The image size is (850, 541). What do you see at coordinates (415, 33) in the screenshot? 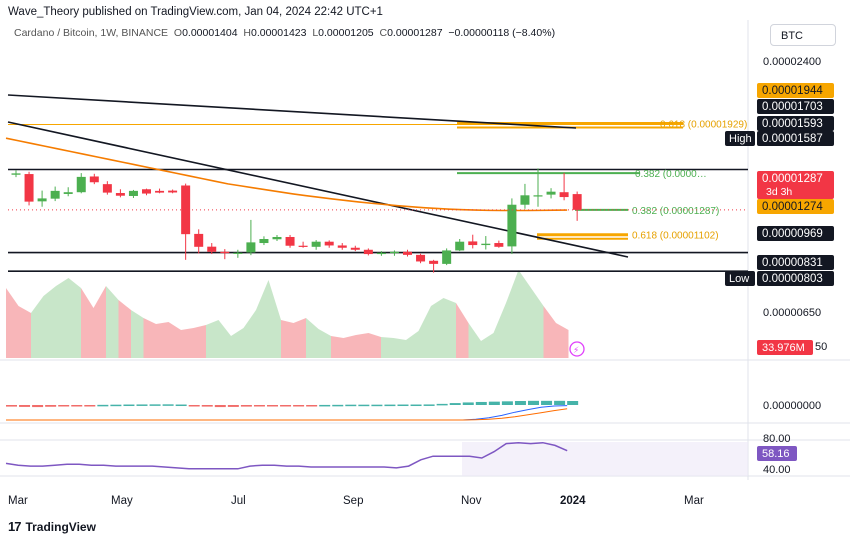
I see `close-value: 0.00001287` at bounding box center [415, 33].